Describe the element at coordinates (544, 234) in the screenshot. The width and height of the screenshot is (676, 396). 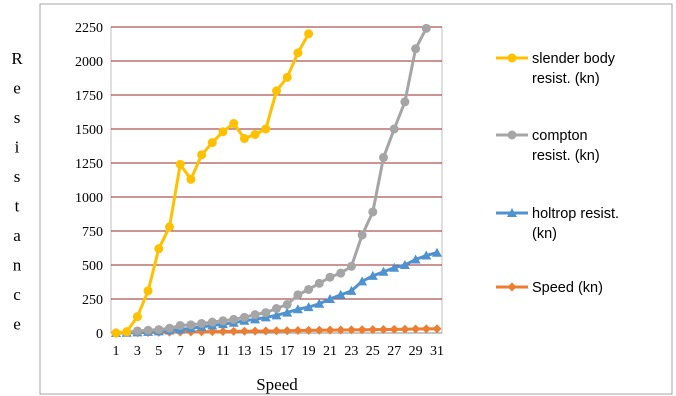
I see `legend-label: (kn)` at that location.